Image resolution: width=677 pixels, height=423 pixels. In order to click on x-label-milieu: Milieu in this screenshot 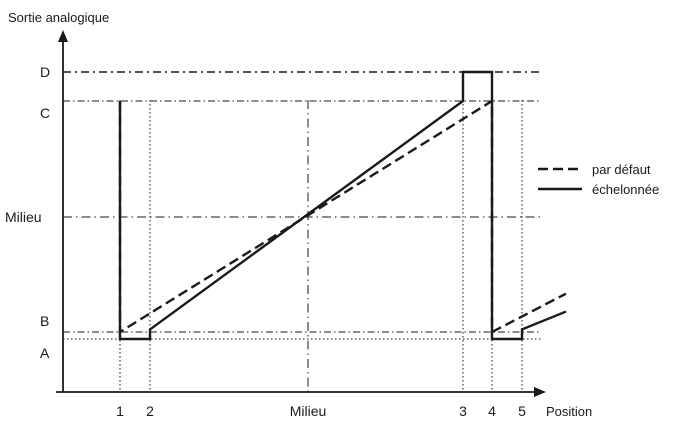, I will do `click(308, 411)`.